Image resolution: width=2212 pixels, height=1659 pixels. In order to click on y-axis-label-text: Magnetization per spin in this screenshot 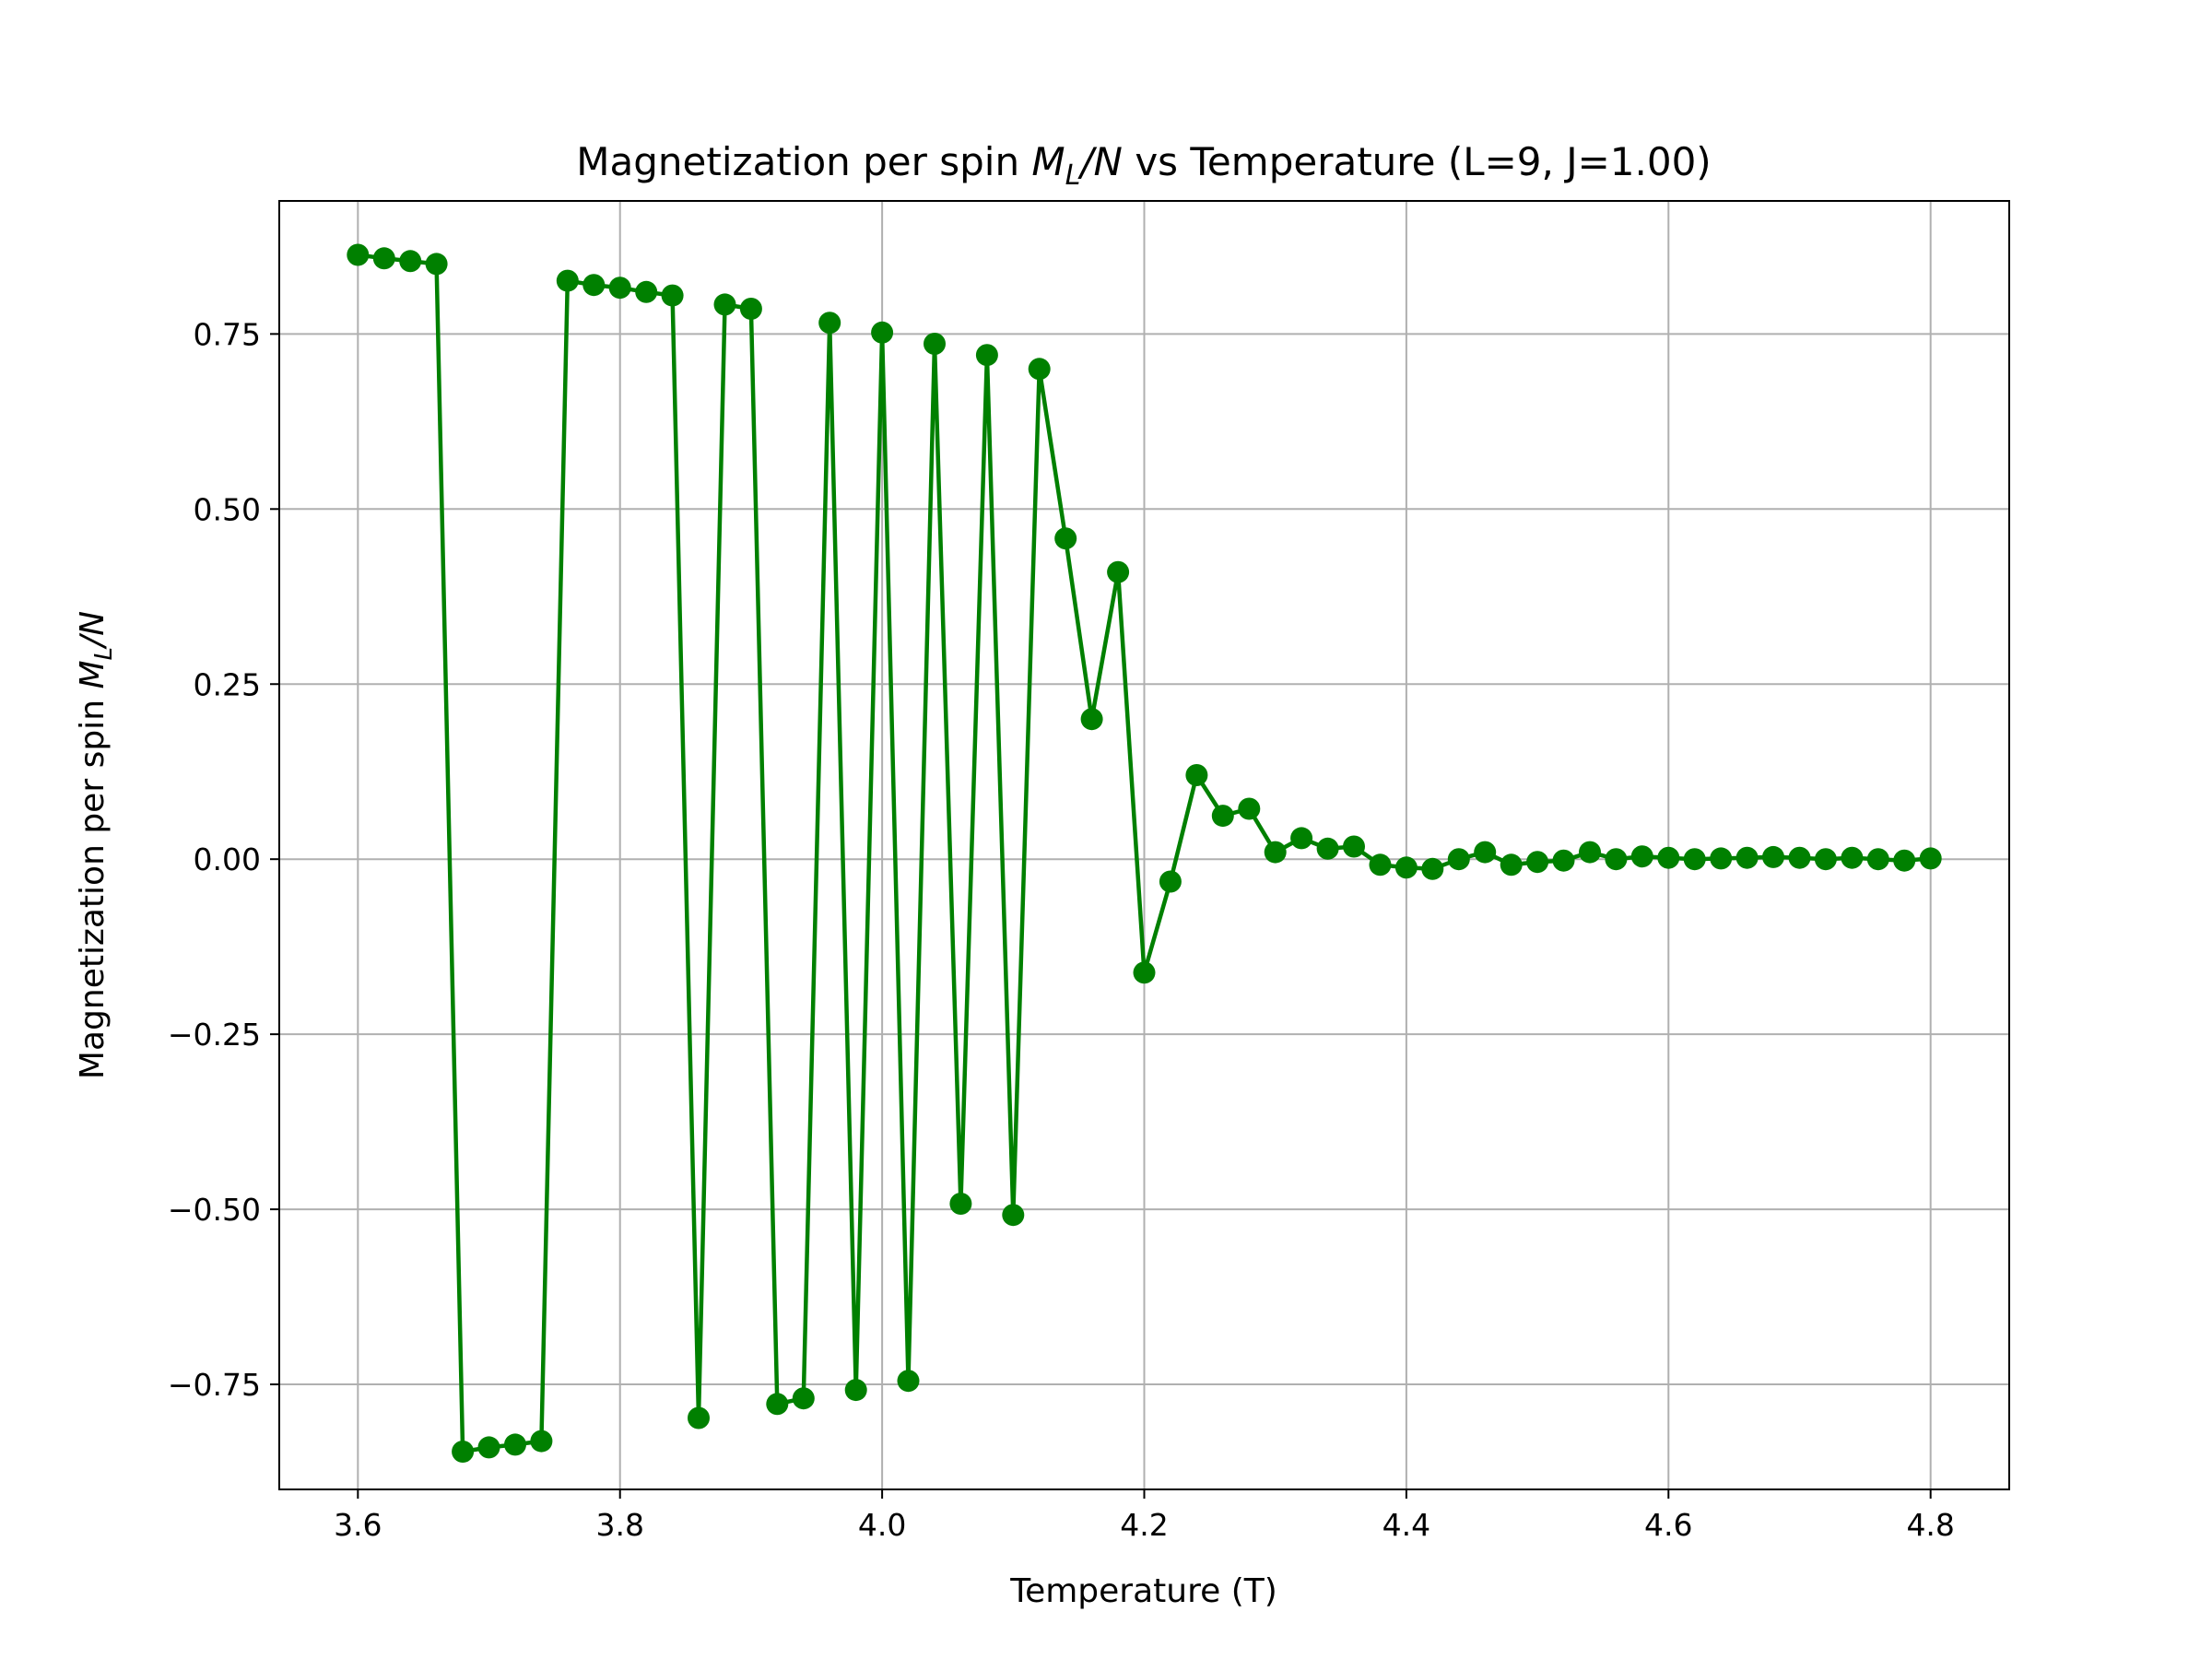, I will do `click(93, 889)`.